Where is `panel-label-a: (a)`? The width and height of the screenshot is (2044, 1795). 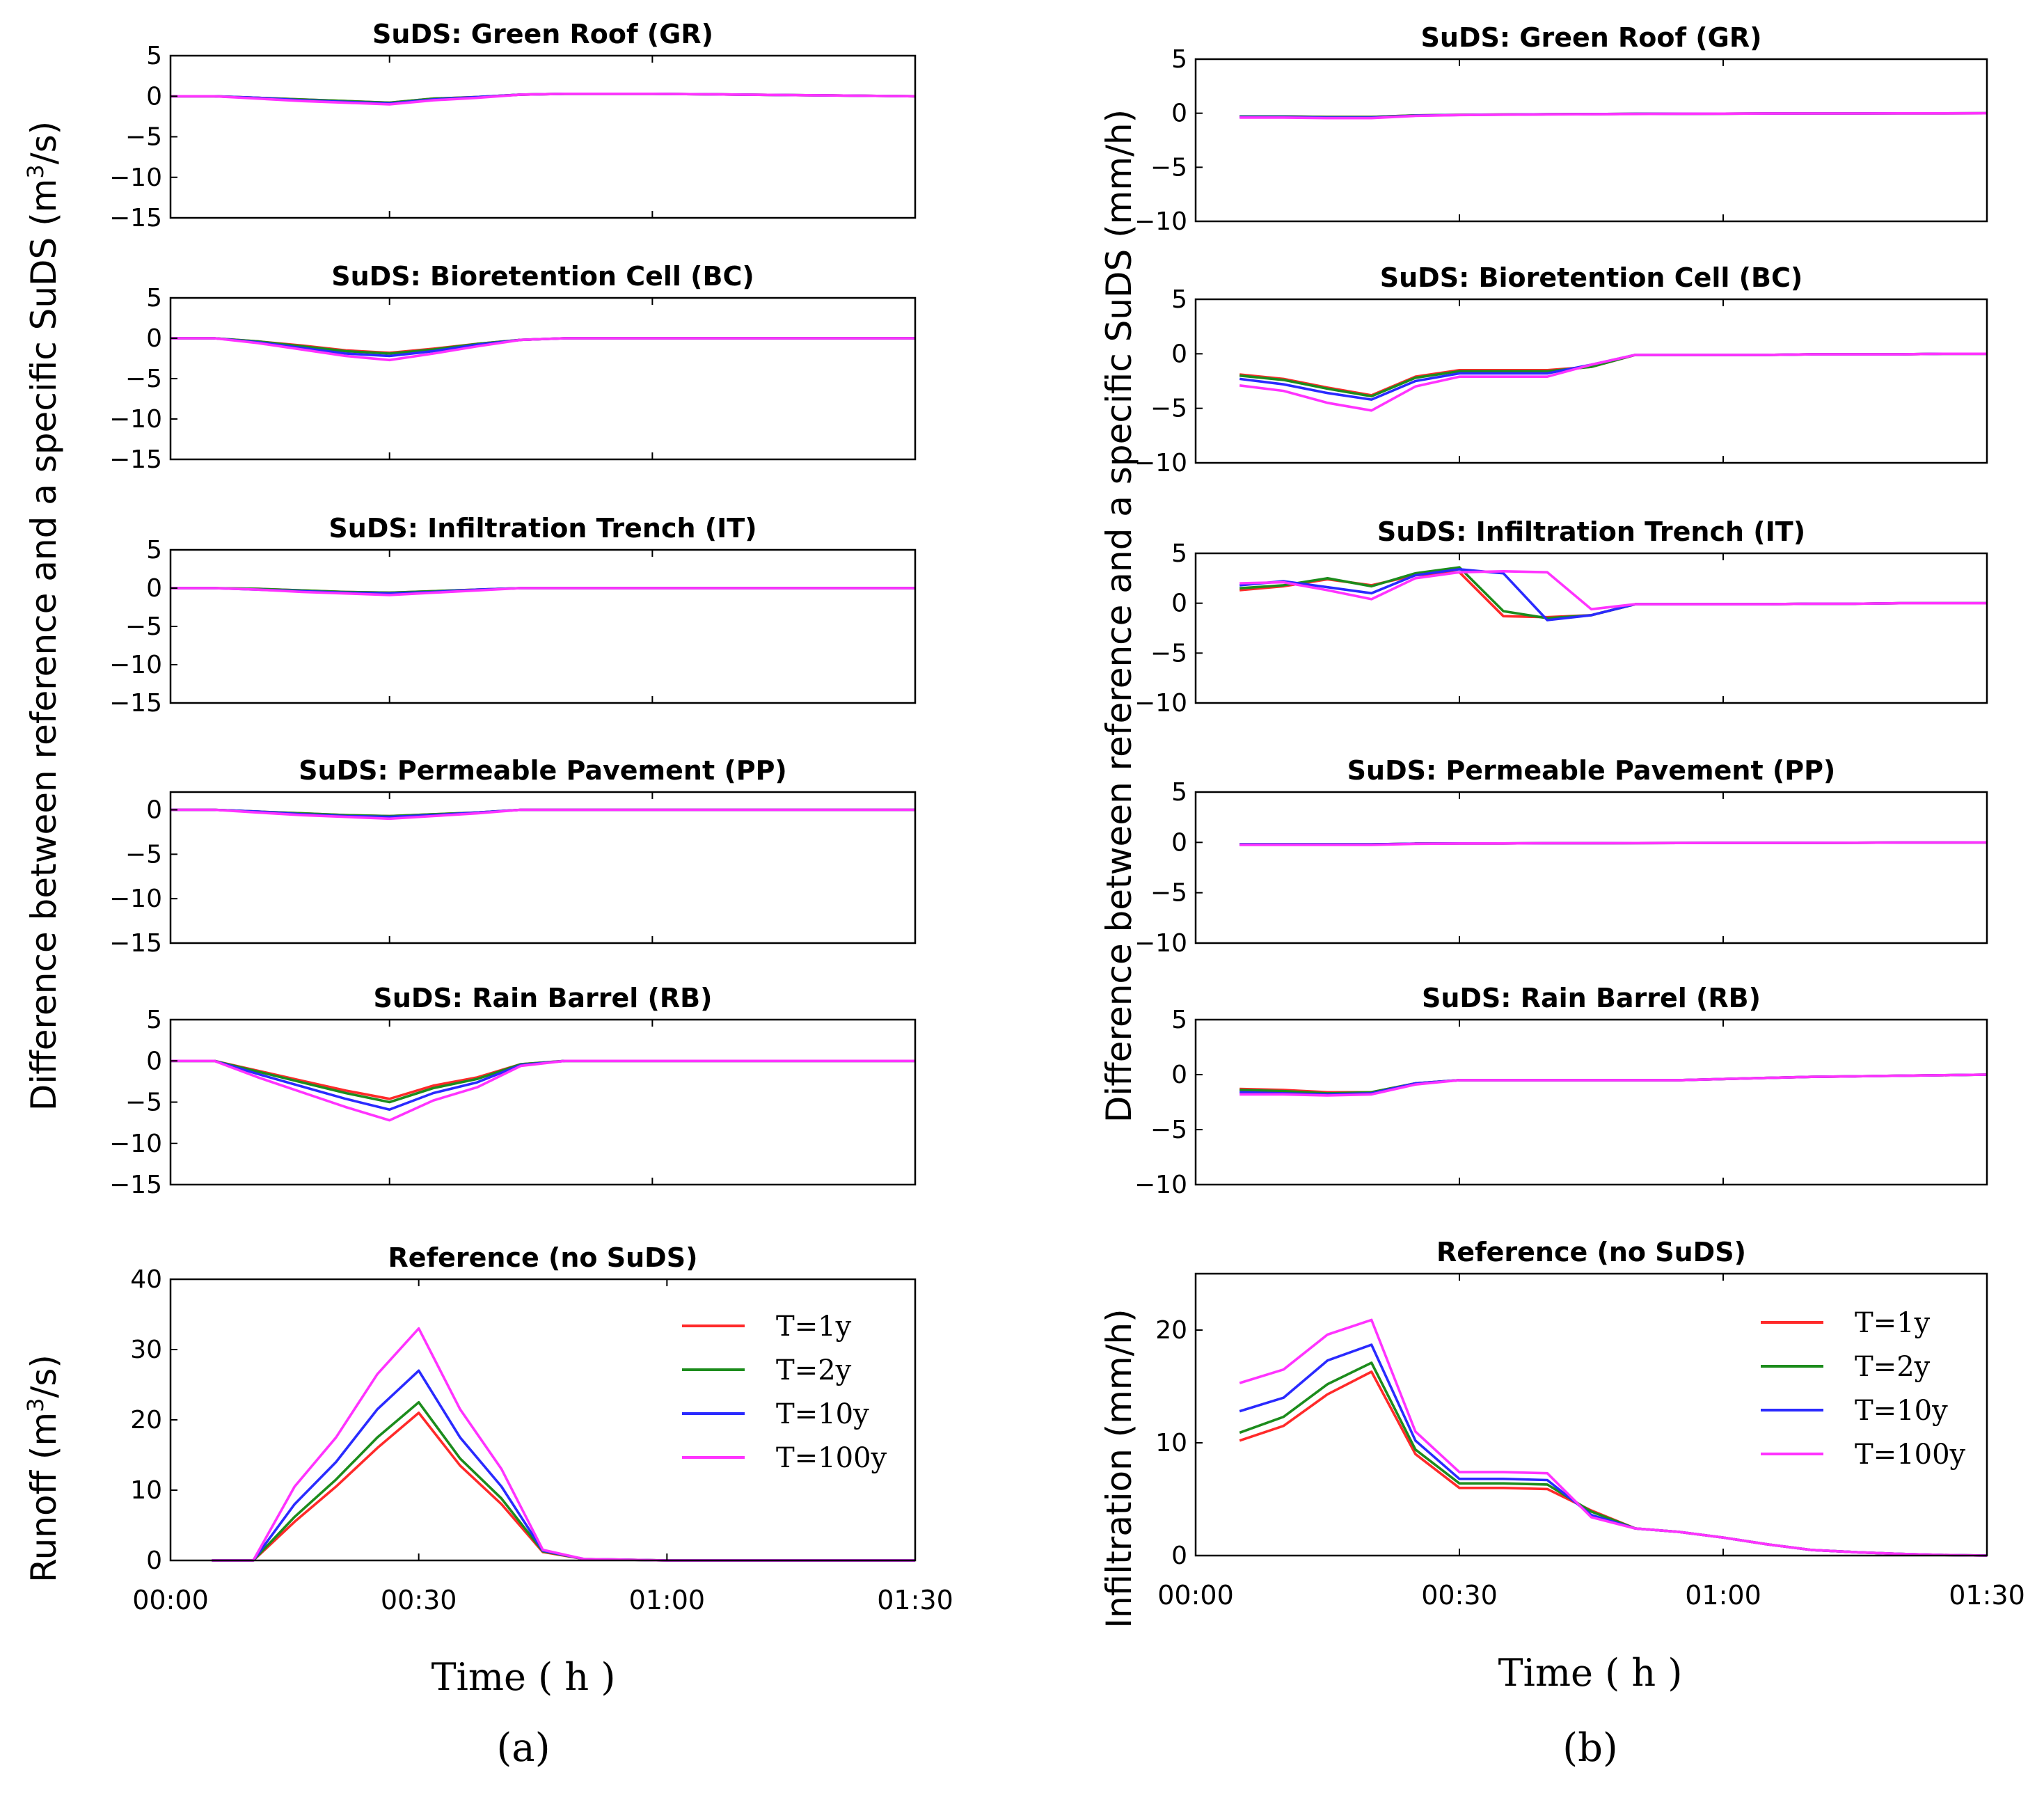 panel-label-a: (a) is located at coordinates (523, 1748).